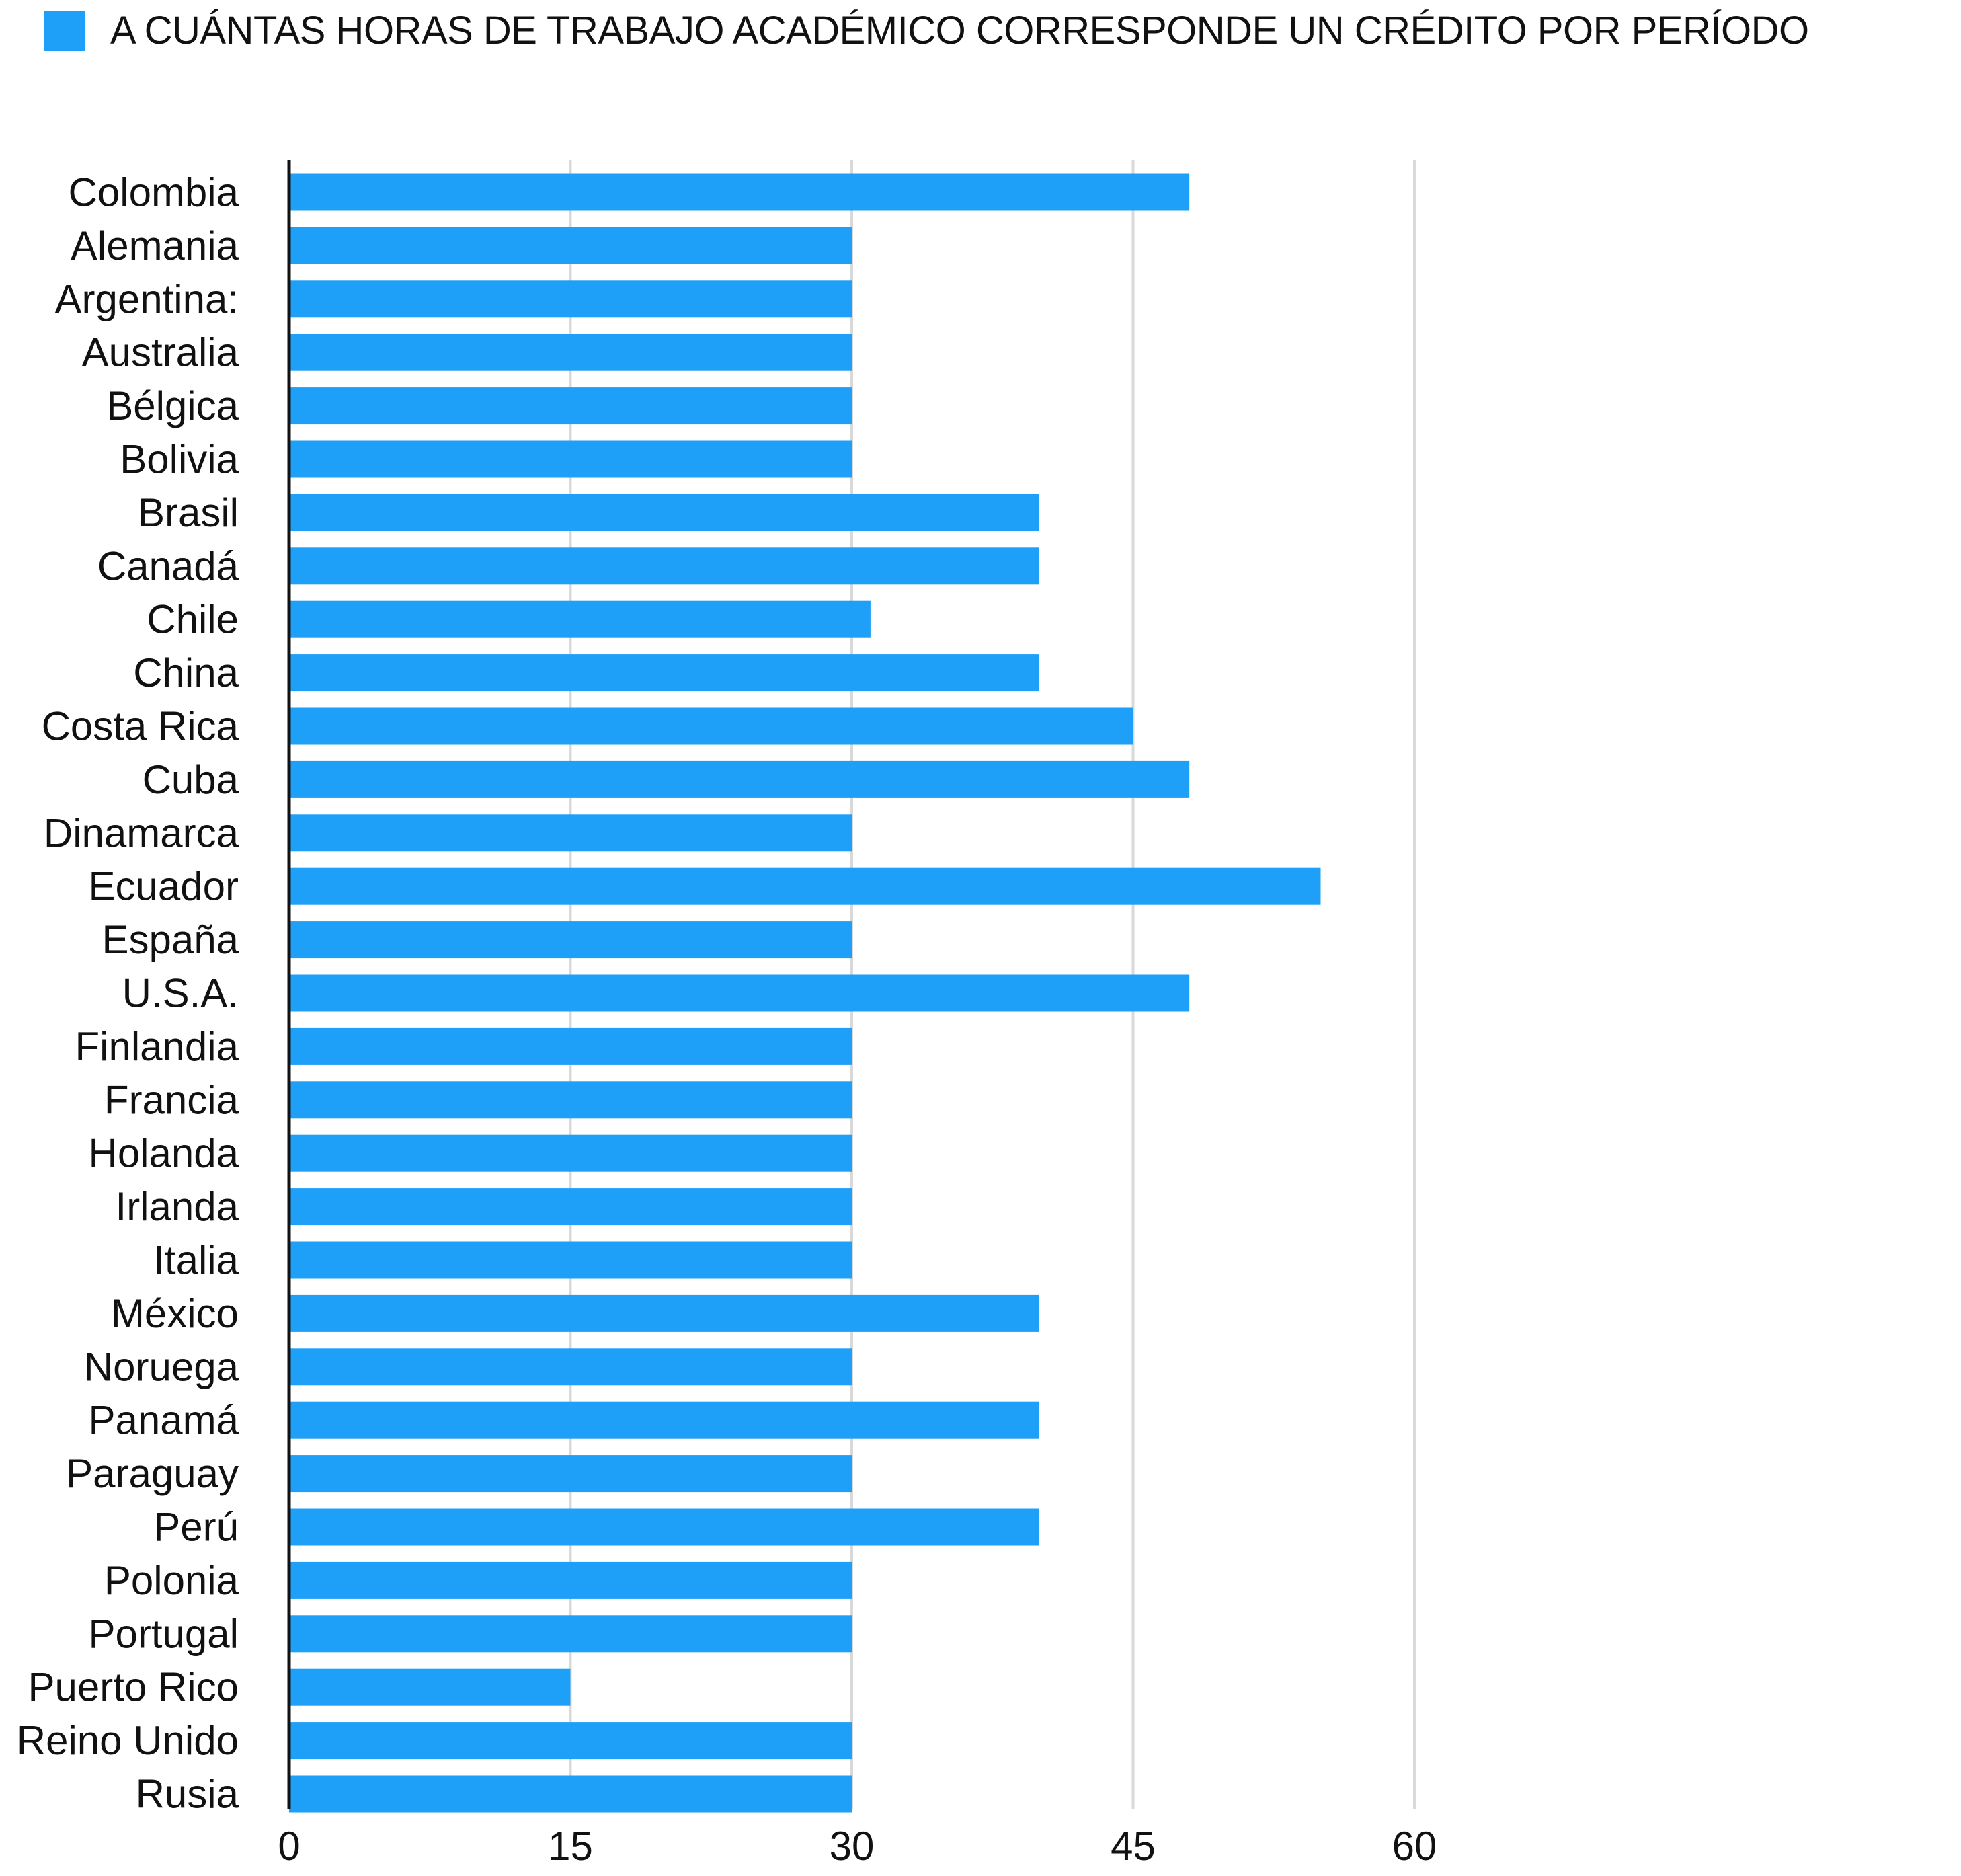  Describe the element at coordinates (154, 192) in the screenshot. I see `category-label-1: Colombia` at that location.